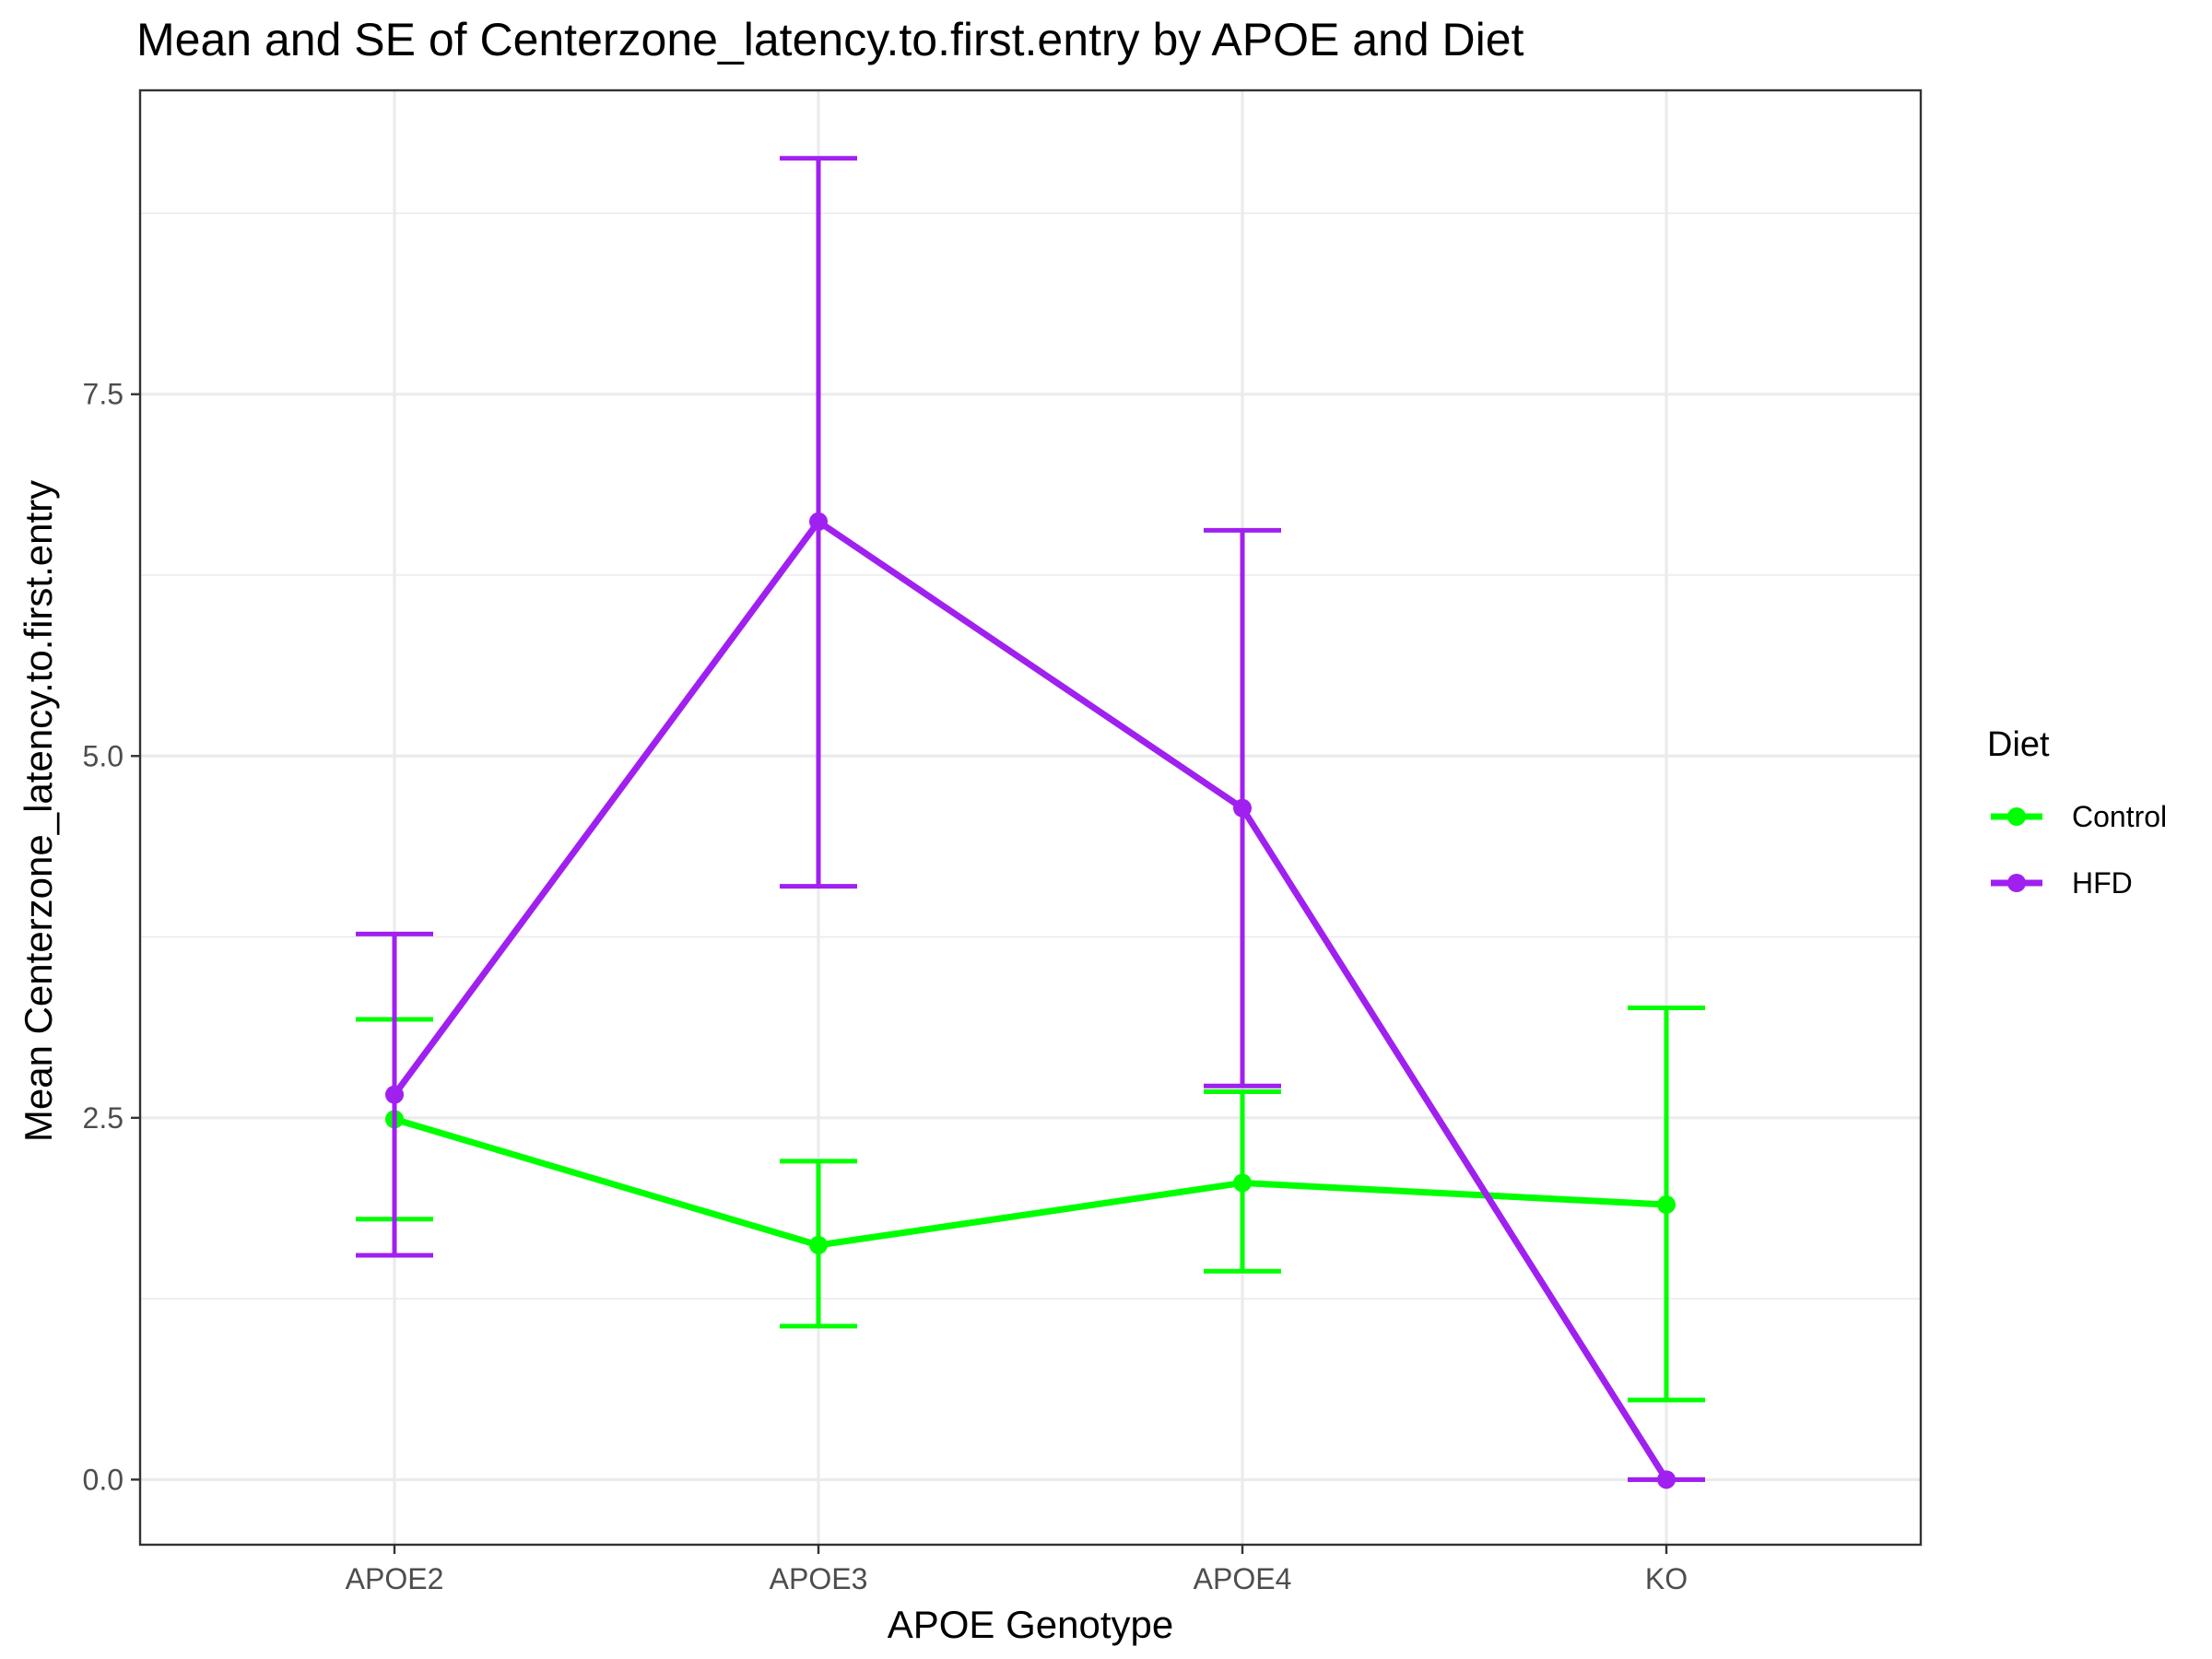 This screenshot has height=1659, width=2212. Describe the element at coordinates (2062, 883) in the screenshot. I see `legend-item-hfd: HFD` at that location.